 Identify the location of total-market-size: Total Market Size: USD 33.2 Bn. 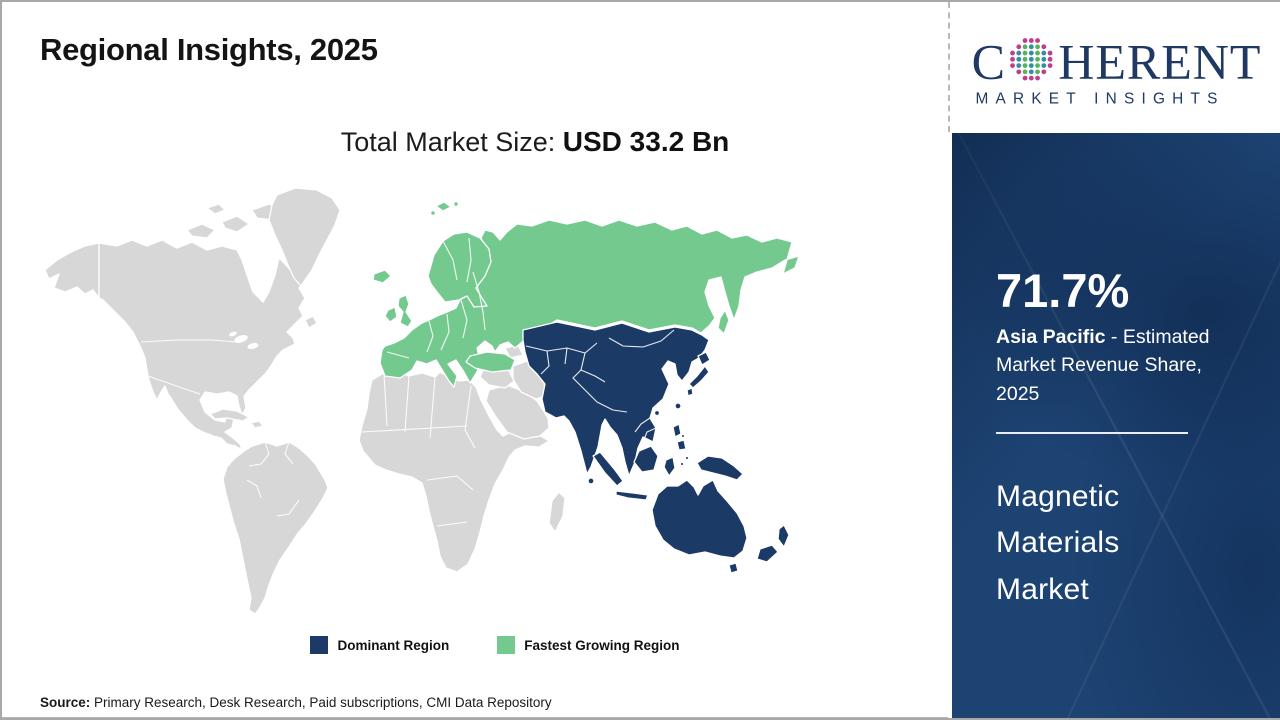
(475, 142).